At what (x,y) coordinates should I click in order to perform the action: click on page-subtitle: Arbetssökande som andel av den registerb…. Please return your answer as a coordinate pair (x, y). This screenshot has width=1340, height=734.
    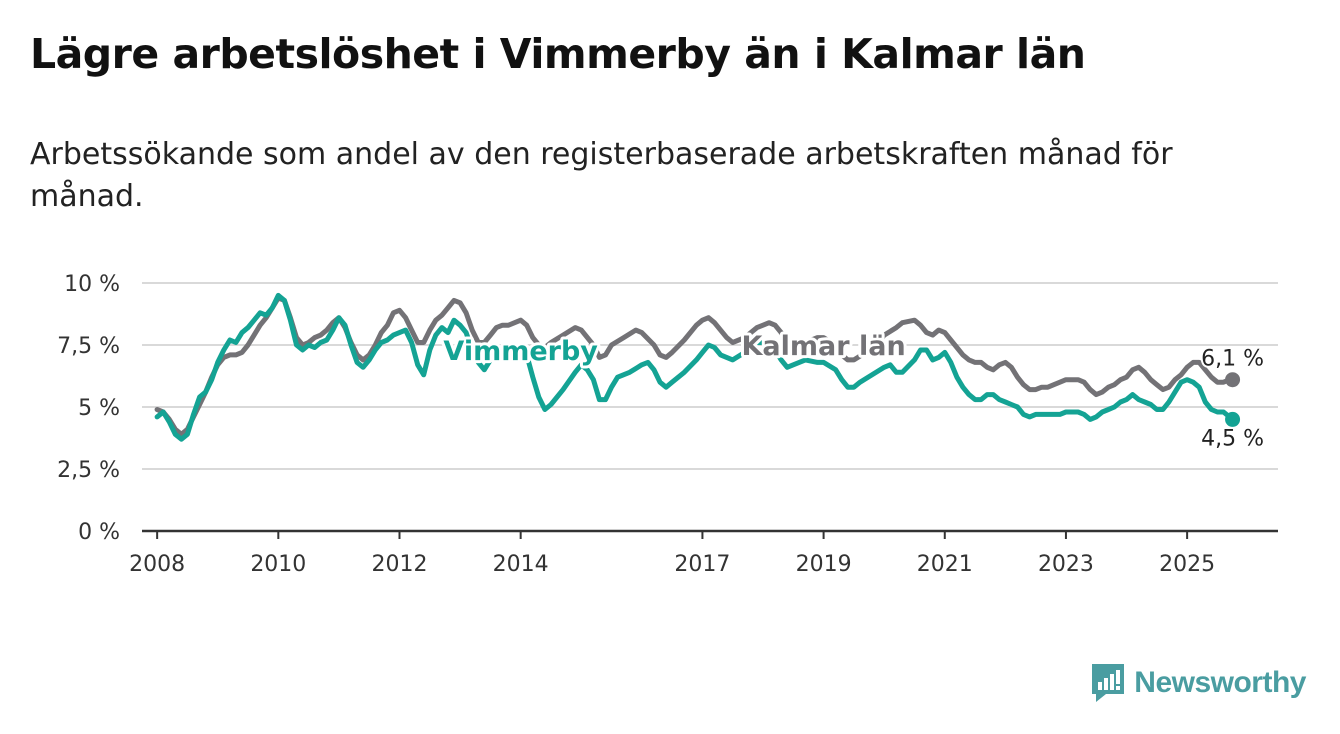
    Looking at the image, I should click on (601, 175).